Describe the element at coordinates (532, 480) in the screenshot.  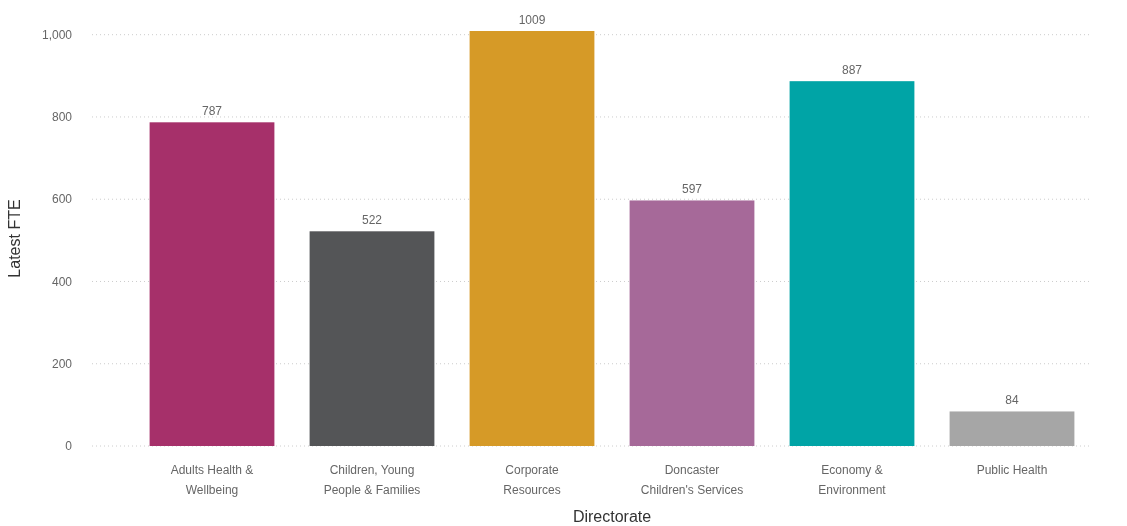
I see `x-tick-label: Corporate Resources` at that location.